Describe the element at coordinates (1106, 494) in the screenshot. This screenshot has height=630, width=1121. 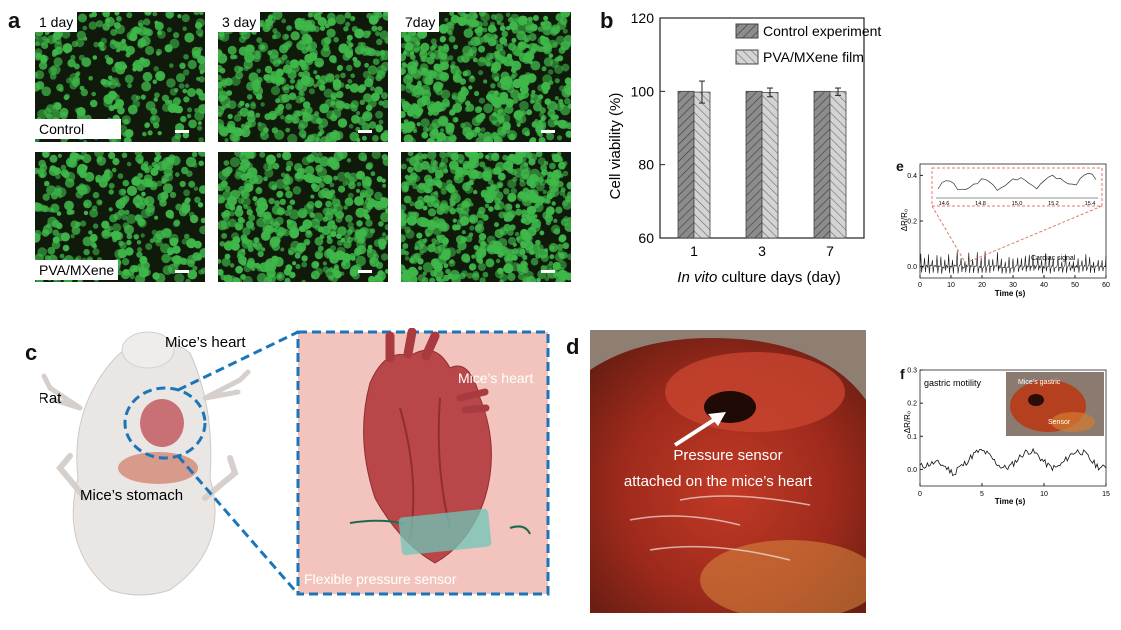
I see `x-tick-label: 15` at that location.